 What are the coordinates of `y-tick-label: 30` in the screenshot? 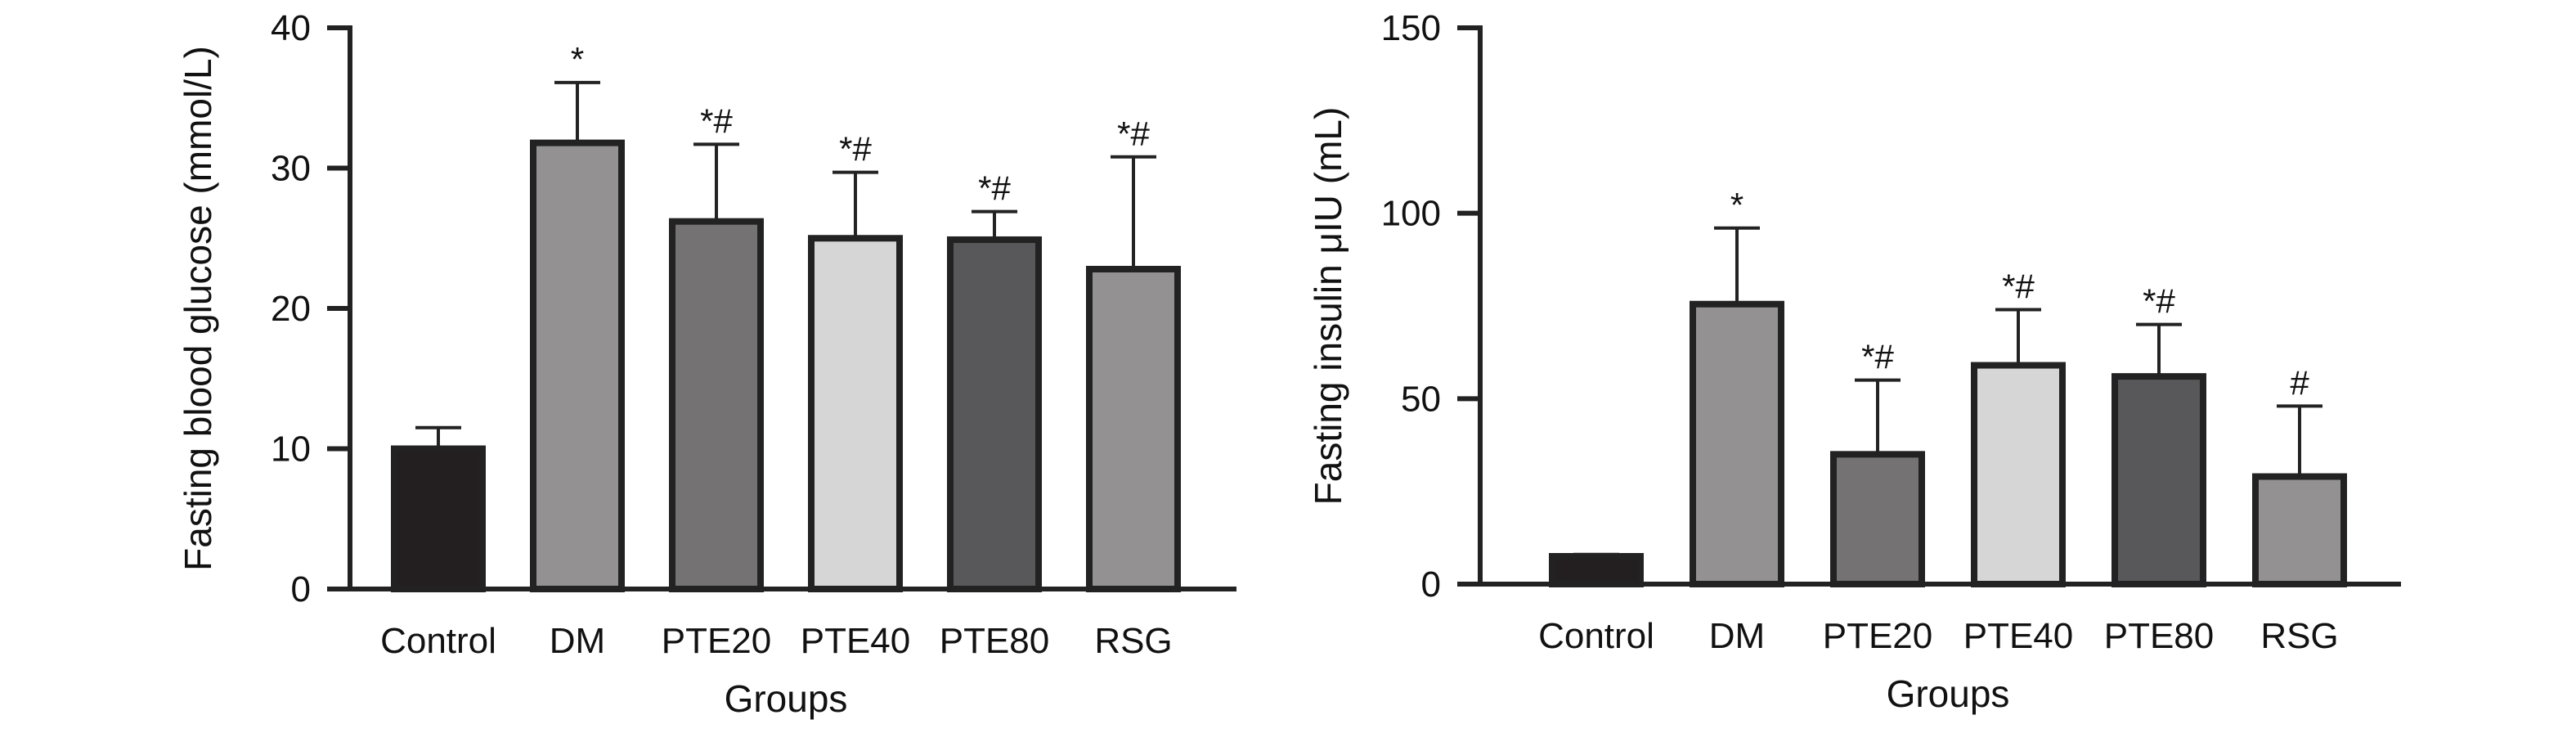 It's located at (291, 169).